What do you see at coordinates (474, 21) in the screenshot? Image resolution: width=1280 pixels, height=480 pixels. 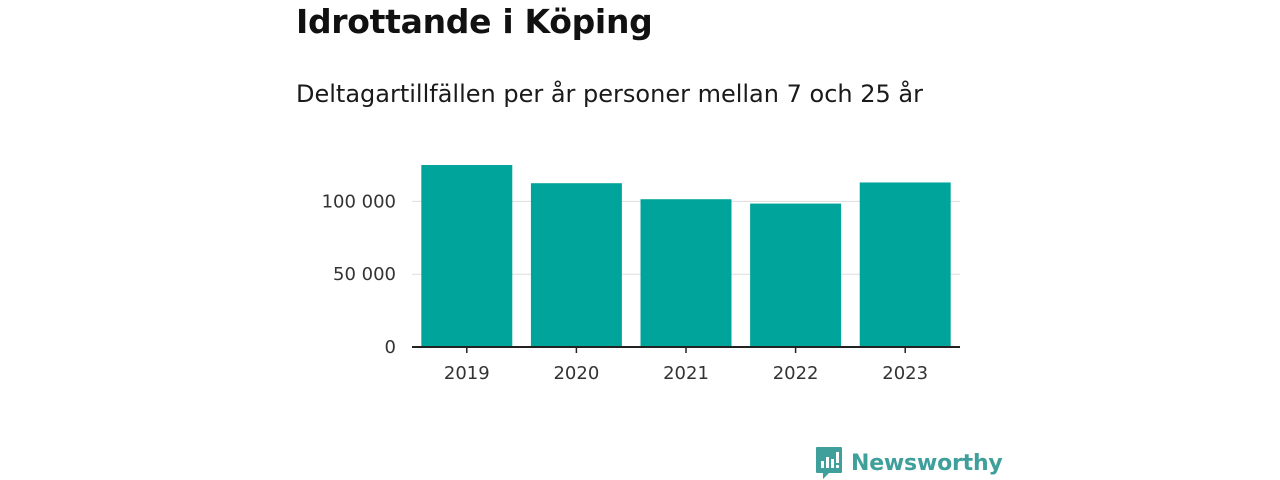 I see `chart-title: Idrottande i Köping` at bounding box center [474, 21].